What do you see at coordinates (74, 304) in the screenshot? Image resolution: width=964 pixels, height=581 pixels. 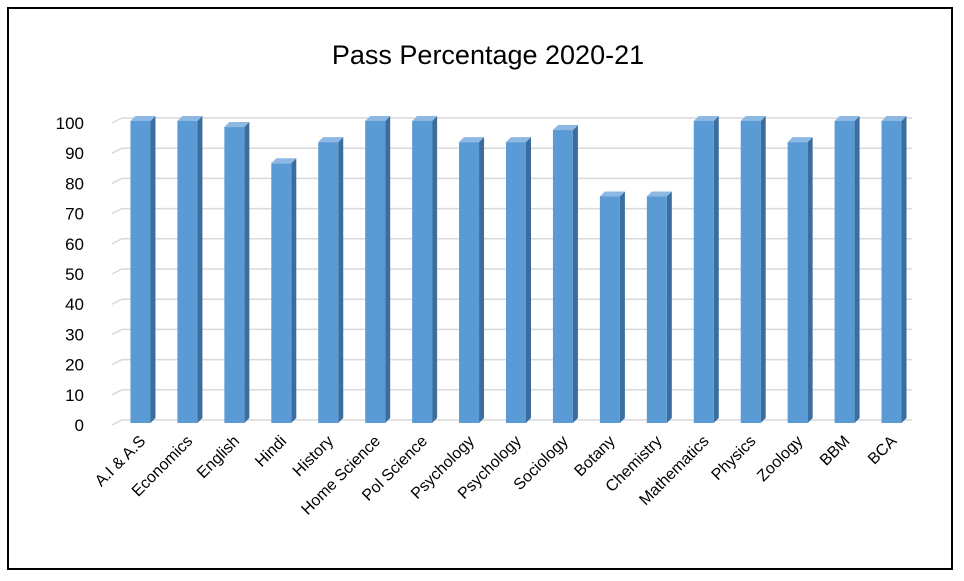 I see `y-tick-label: 40` at bounding box center [74, 304].